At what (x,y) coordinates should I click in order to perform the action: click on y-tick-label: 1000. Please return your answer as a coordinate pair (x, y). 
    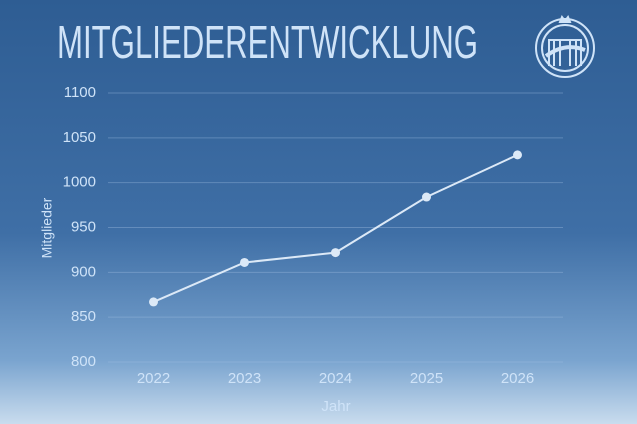
    Looking at the image, I should click on (79, 182).